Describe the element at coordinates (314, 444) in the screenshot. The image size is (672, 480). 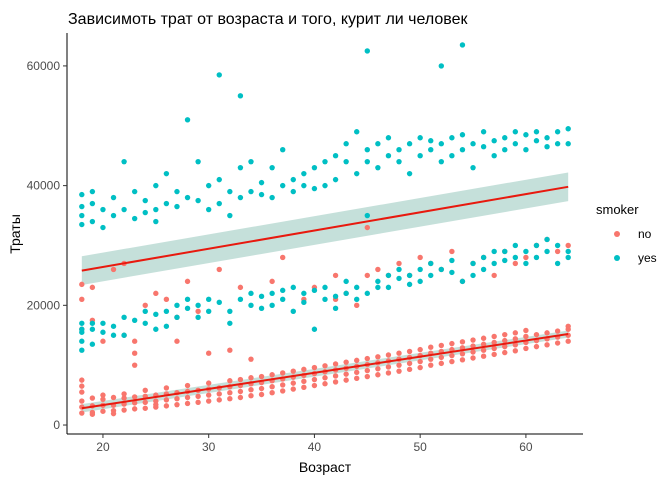
I see `x-ticks: 20 30 40 50 60` at that location.